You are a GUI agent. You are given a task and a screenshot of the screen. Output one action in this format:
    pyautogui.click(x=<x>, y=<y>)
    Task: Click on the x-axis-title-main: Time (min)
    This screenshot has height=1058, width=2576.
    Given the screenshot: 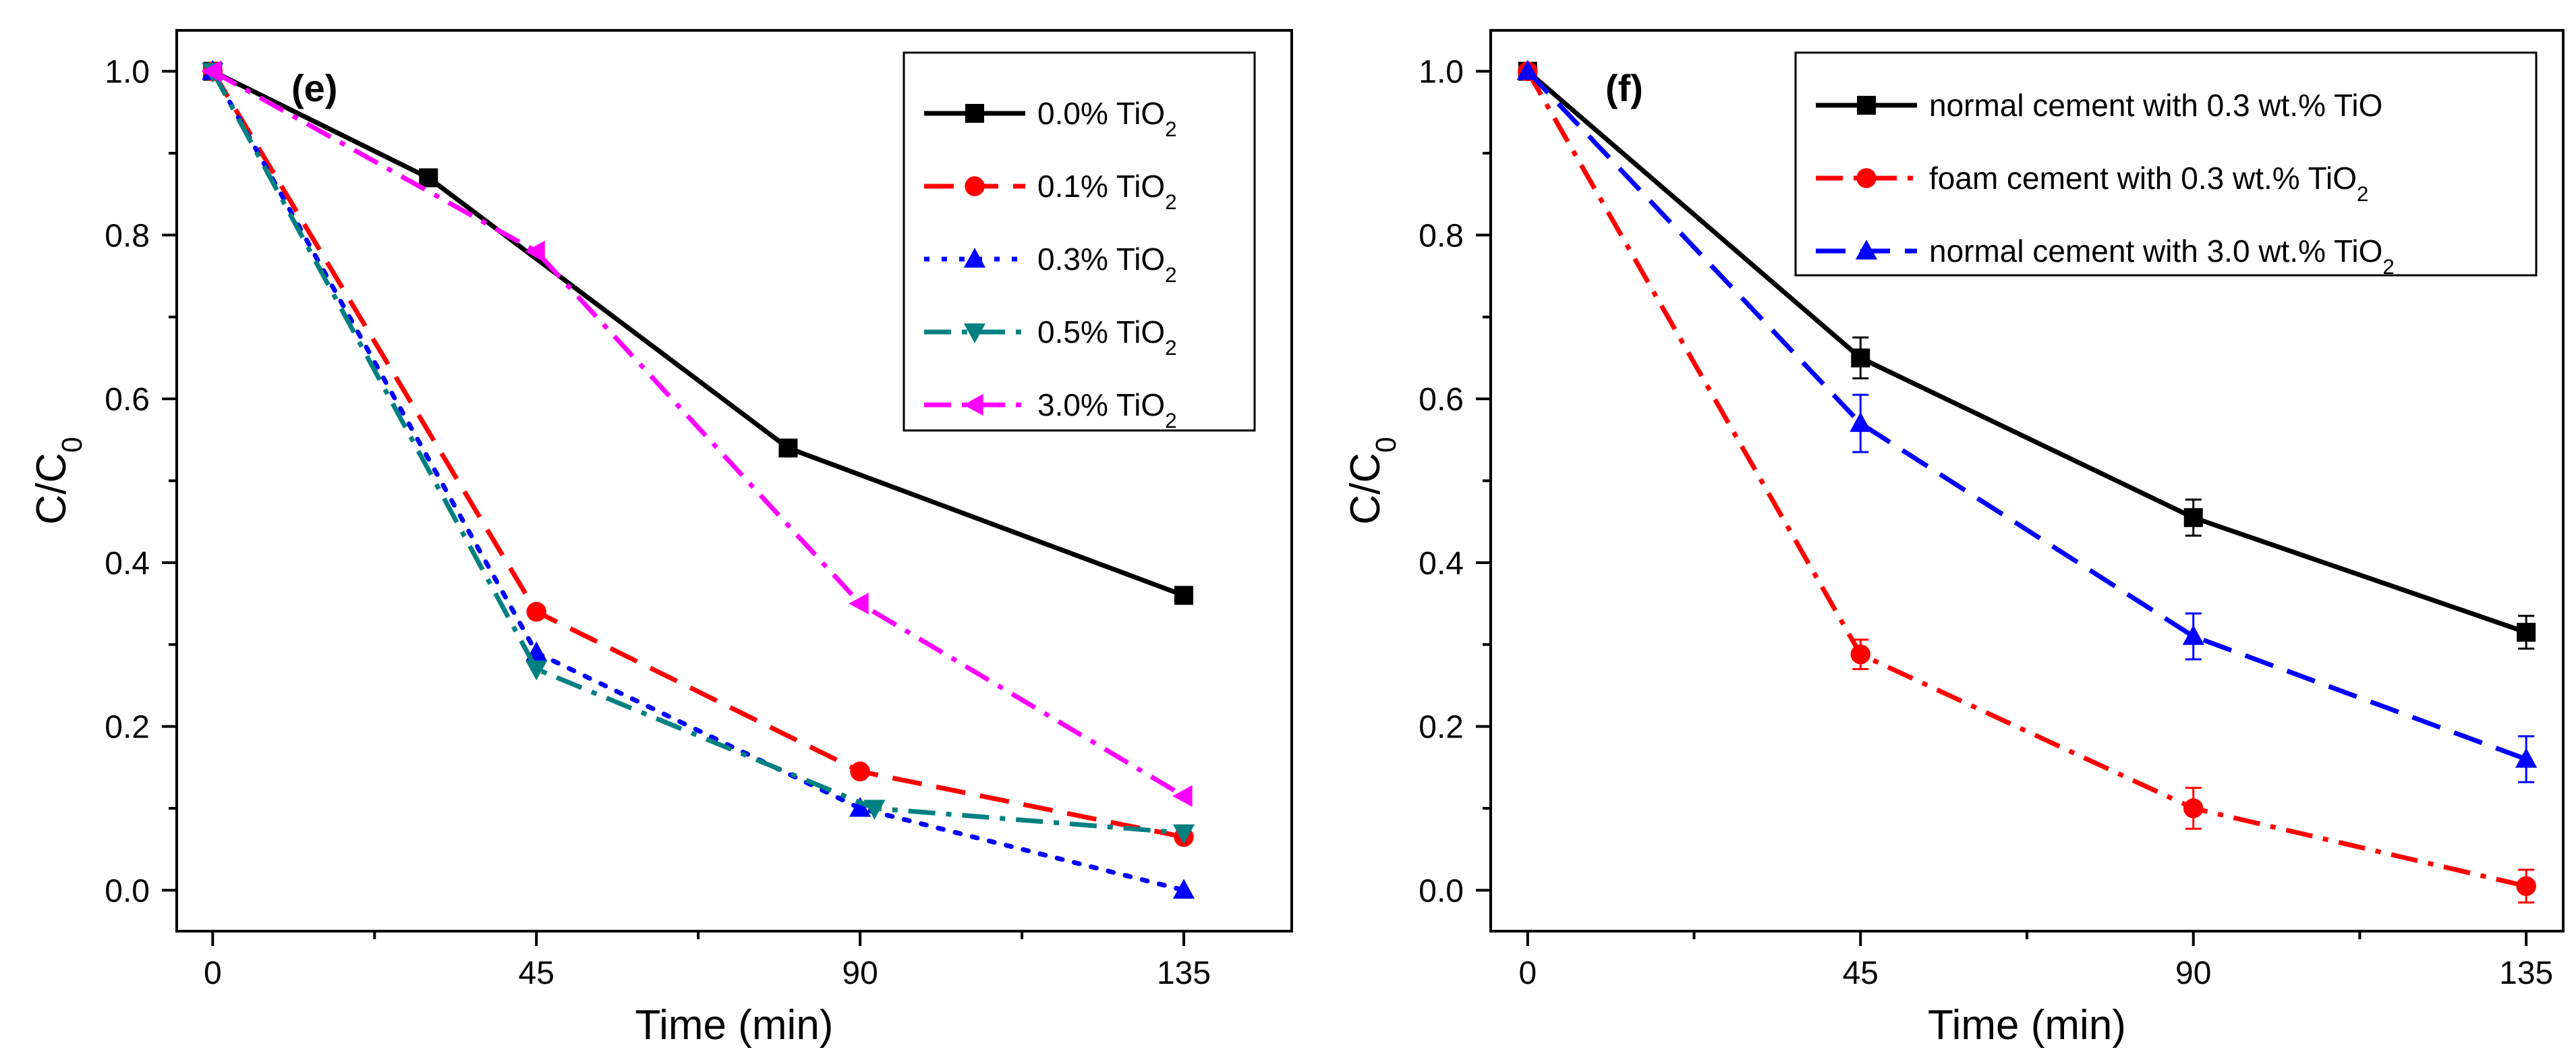 What is the action you would take?
    pyautogui.click(x=734, y=1025)
    